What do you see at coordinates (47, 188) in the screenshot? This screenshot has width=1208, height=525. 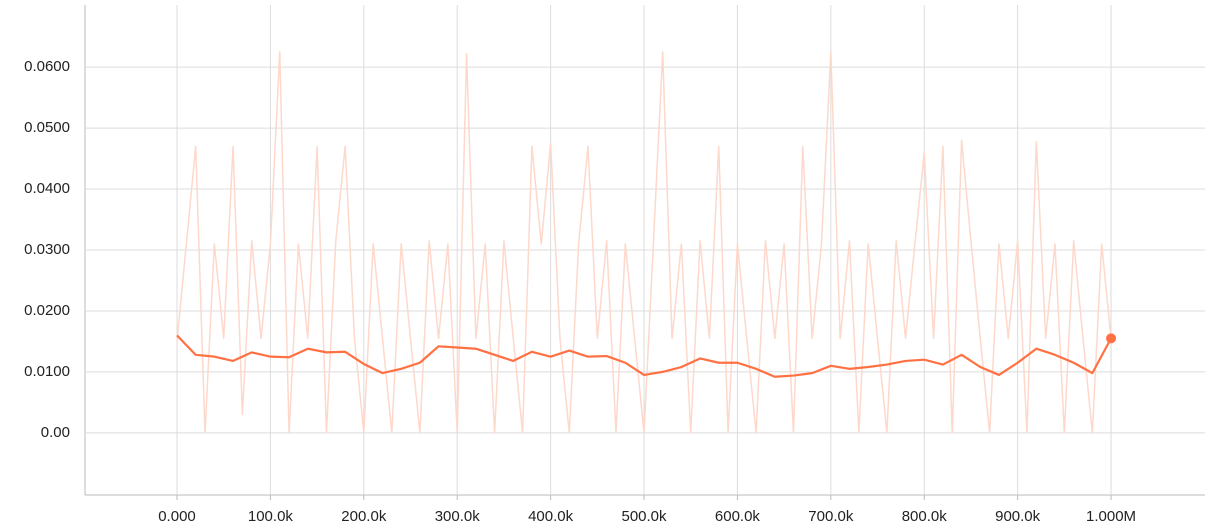 I see `y-tick-label: 0.0400` at bounding box center [47, 188].